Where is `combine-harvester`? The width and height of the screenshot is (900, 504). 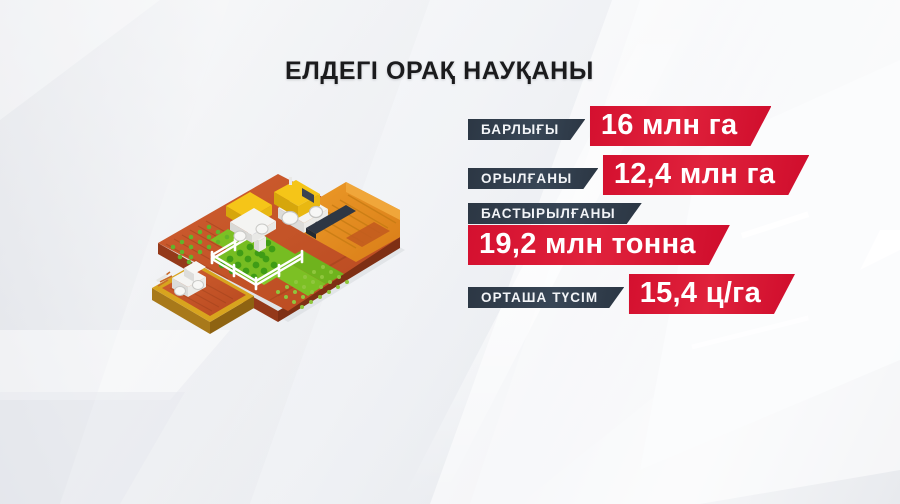
combine-harvester is located at coordinates (315, 208).